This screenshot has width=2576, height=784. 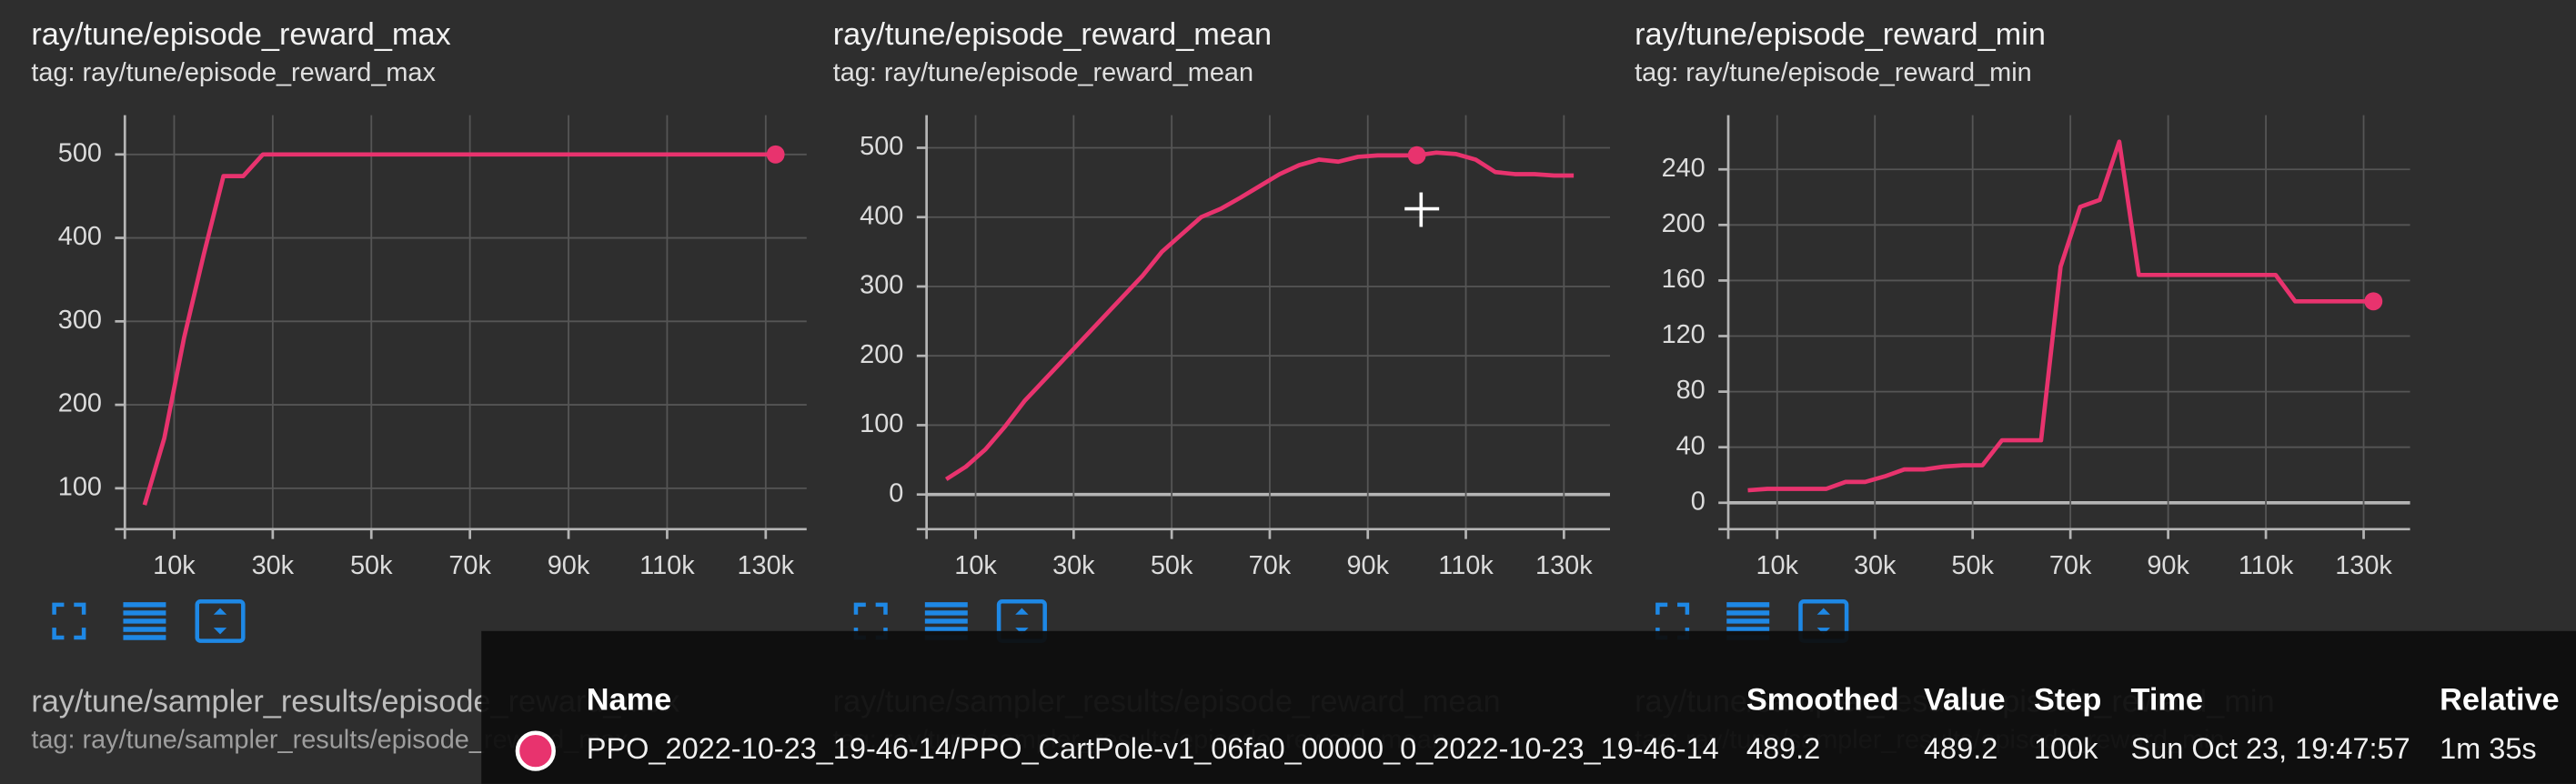 I want to click on y-tick-label: 120, so click(x=1684, y=334).